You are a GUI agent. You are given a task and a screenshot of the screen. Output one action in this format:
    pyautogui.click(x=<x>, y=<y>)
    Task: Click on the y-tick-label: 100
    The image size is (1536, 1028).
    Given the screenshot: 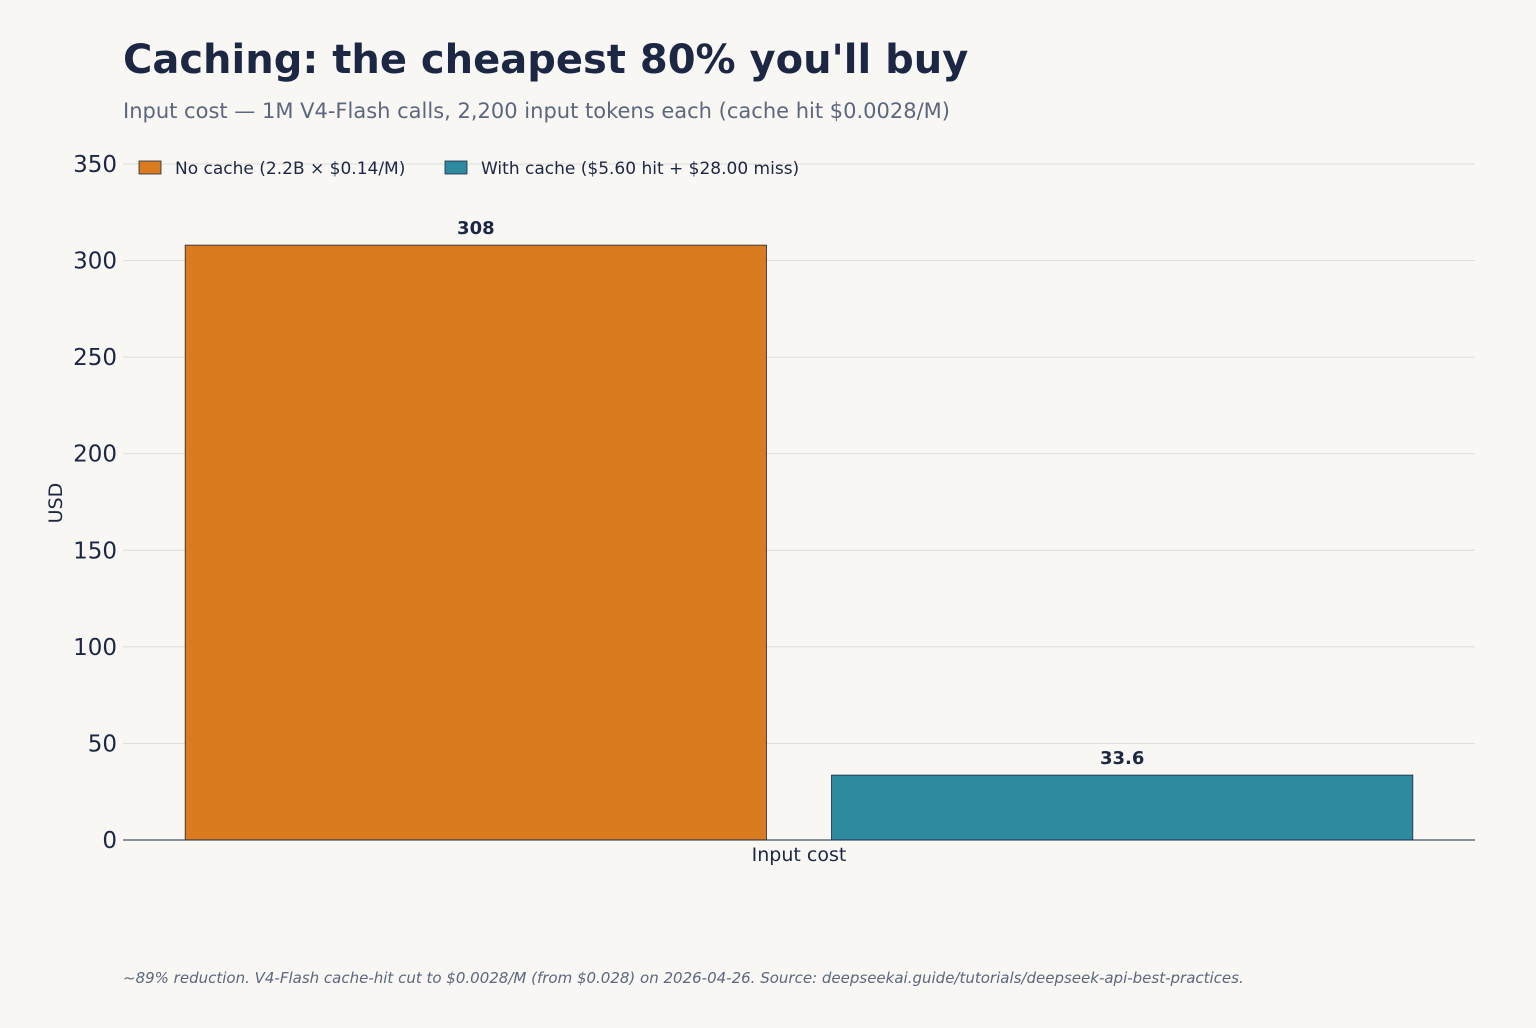 What is the action you would take?
    pyautogui.click(x=95, y=648)
    